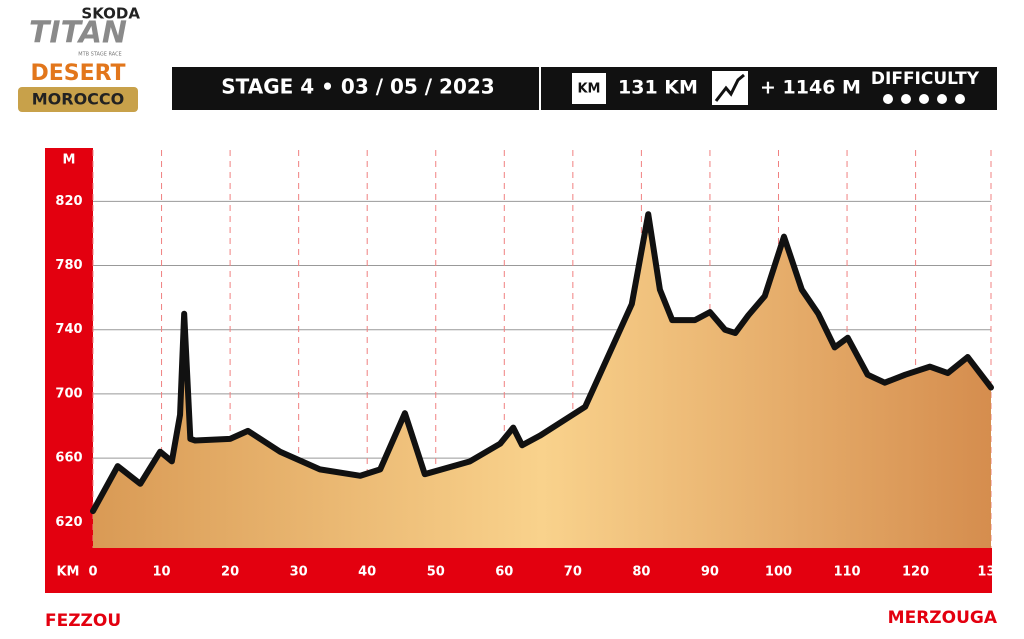 The image size is (1024, 639). What do you see at coordinates (778, 572) in the screenshot?
I see `x-tick-label: 100` at bounding box center [778, 572].